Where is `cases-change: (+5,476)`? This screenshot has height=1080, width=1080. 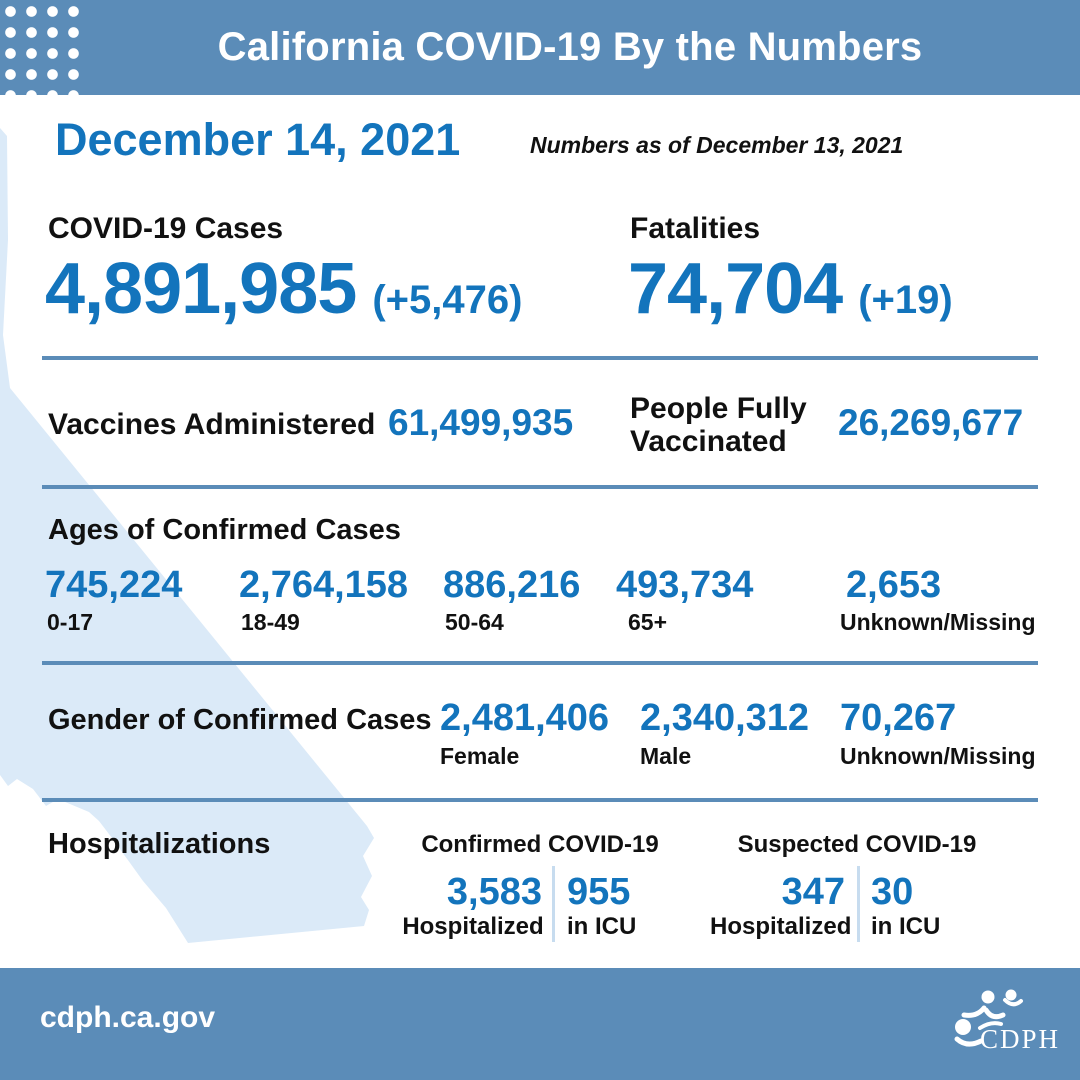
cases-change: (+5,476) is located at coordinates (447, 300).